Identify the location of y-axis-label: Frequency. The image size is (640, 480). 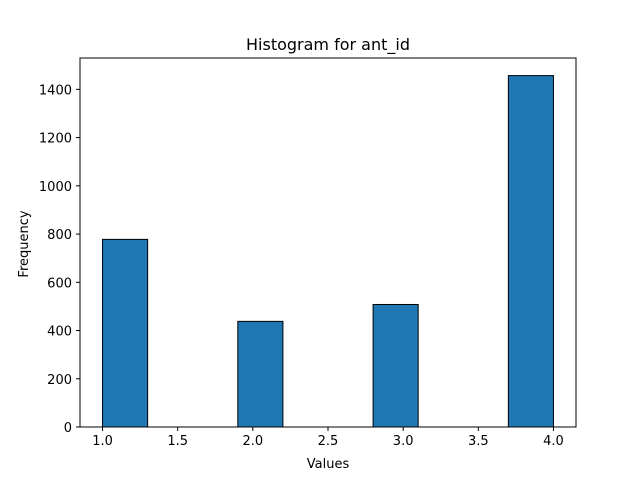
(24, 243).